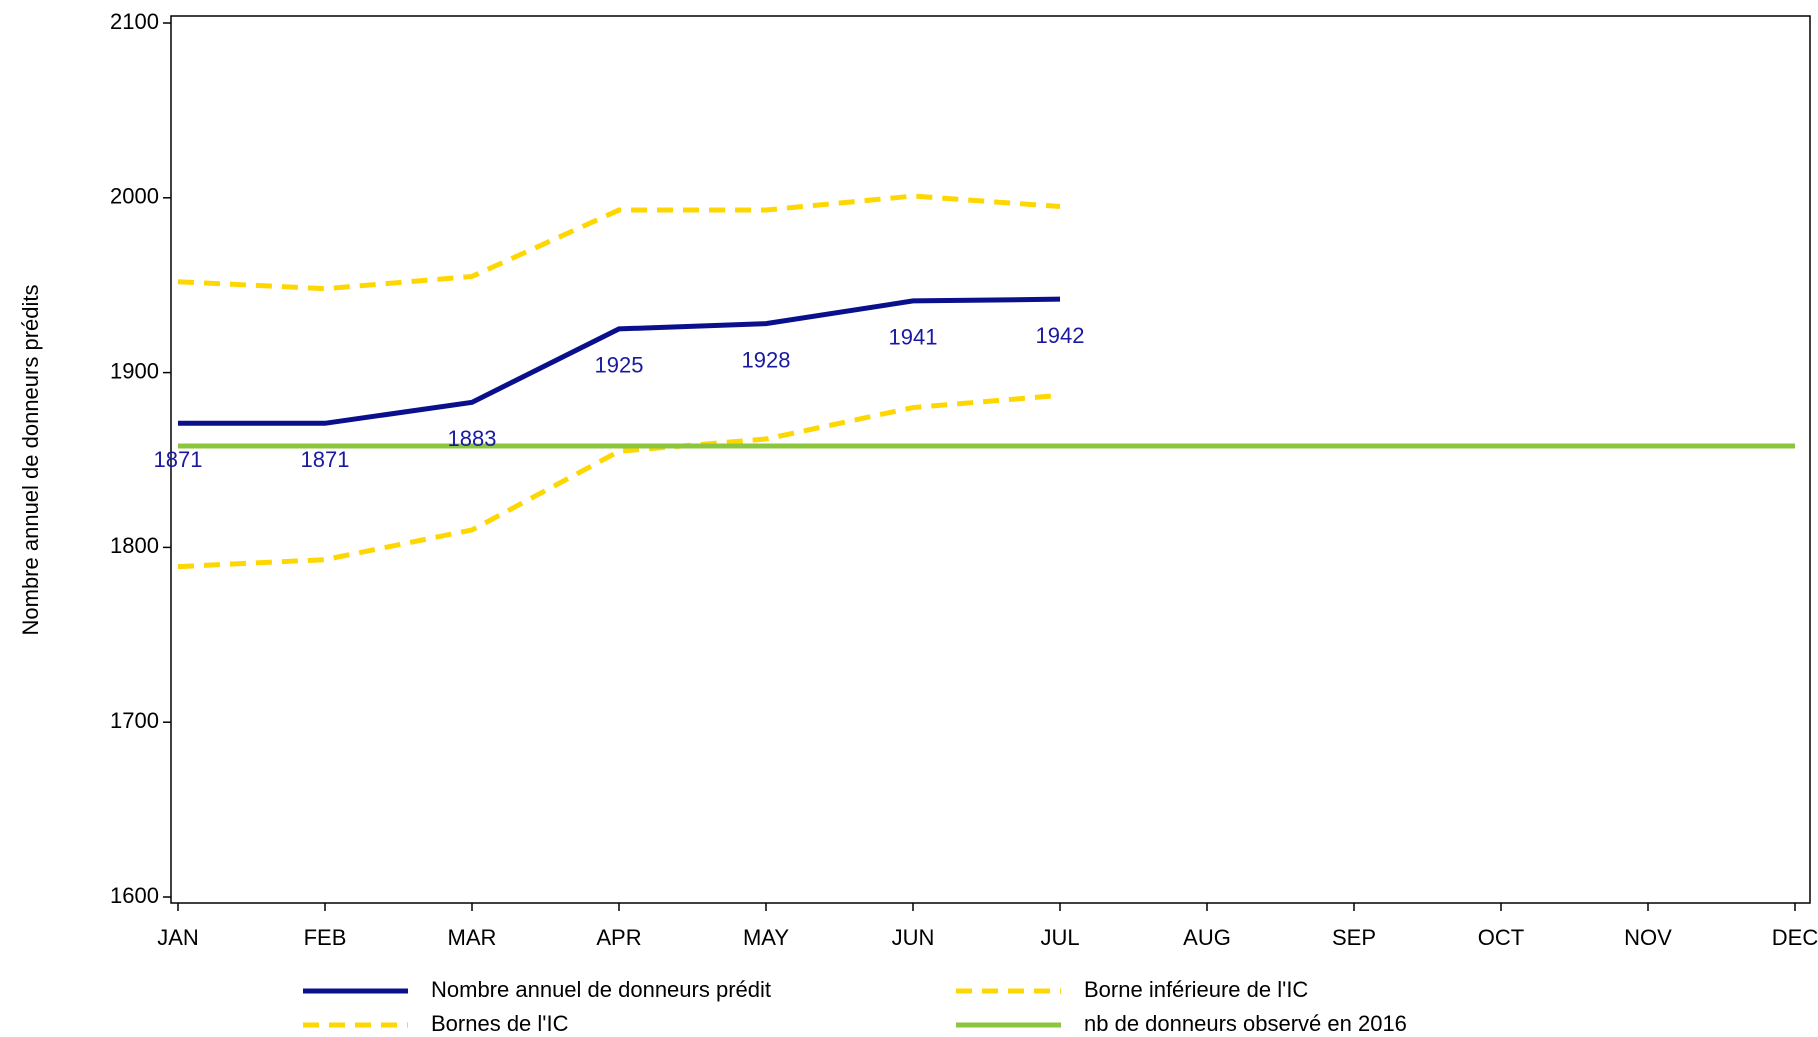 This screenshot has height=1037, width=1818. I want to click on legend-label: nb de donneurs observé en 2016, so click(1245, 1023).